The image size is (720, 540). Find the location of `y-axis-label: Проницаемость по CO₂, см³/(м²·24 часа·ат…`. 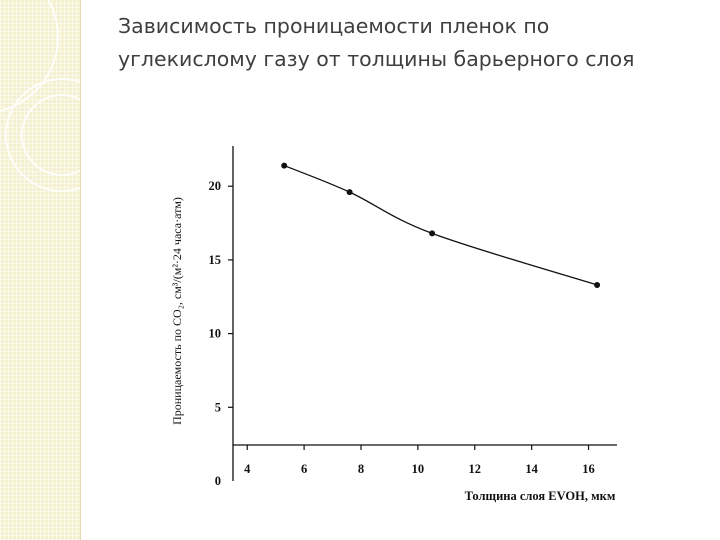

y-axis-label: Проницаемость по CO₂, см³/(м²·24 часа·ат… is located at coordinates (177, 311).